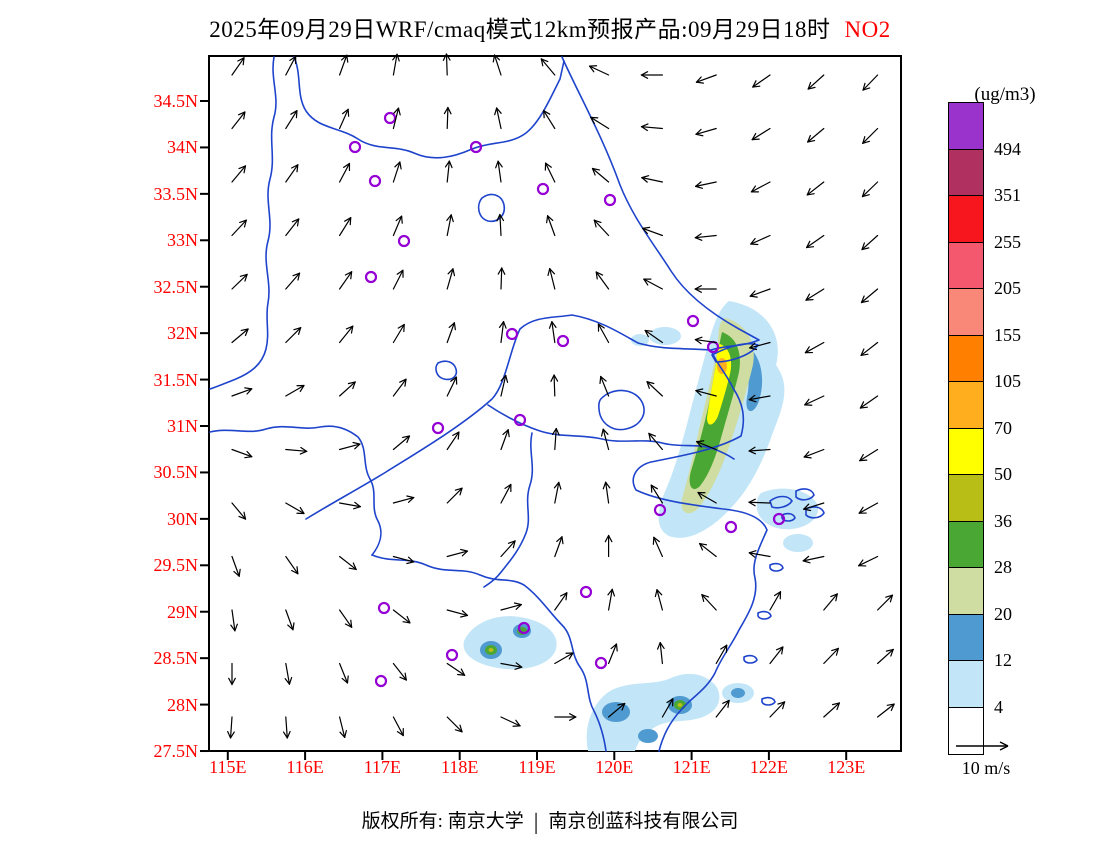 This screenshot has height=850, width=1100. What do you see at coordinates (1004, 748) in the screenshot?
I see `wind-ref-head` at bounding box center [1004, 748].